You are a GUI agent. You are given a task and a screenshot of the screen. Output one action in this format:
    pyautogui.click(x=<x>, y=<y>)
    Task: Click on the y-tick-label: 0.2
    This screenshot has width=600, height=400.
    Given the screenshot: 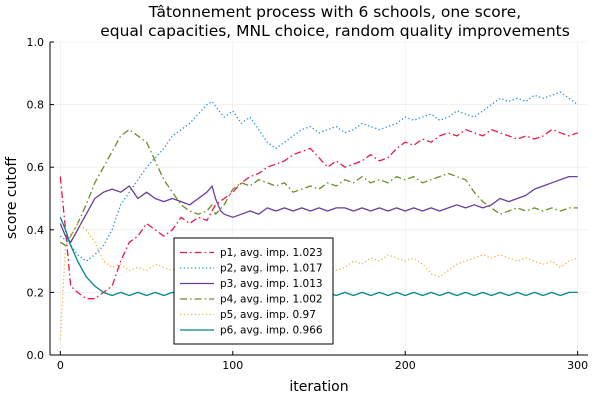 What is the action you would take?
    pyautogui.click(x=36, y=292)
    